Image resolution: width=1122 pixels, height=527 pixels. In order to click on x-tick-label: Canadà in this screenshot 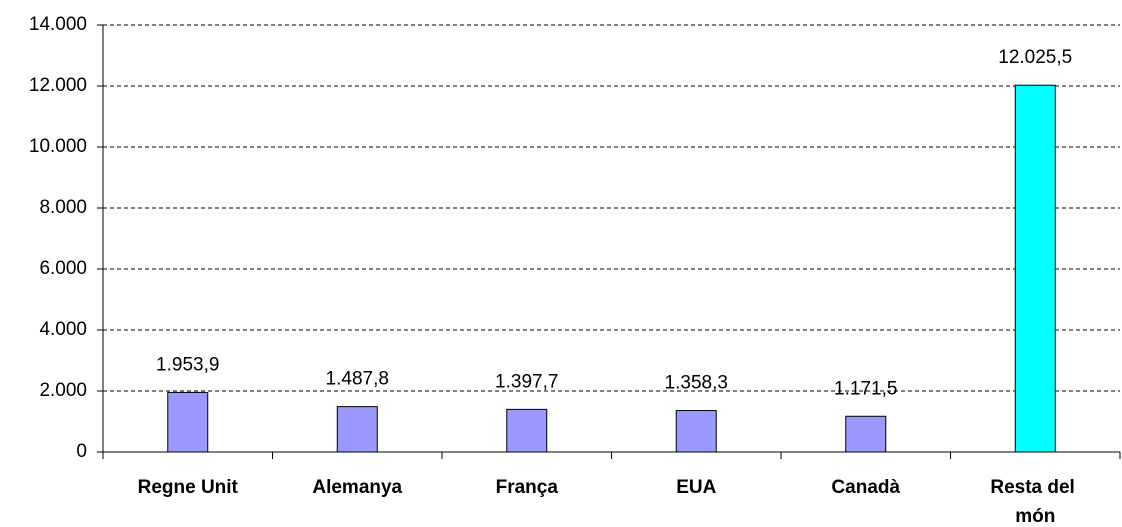, I will do `click(865, 487)`.